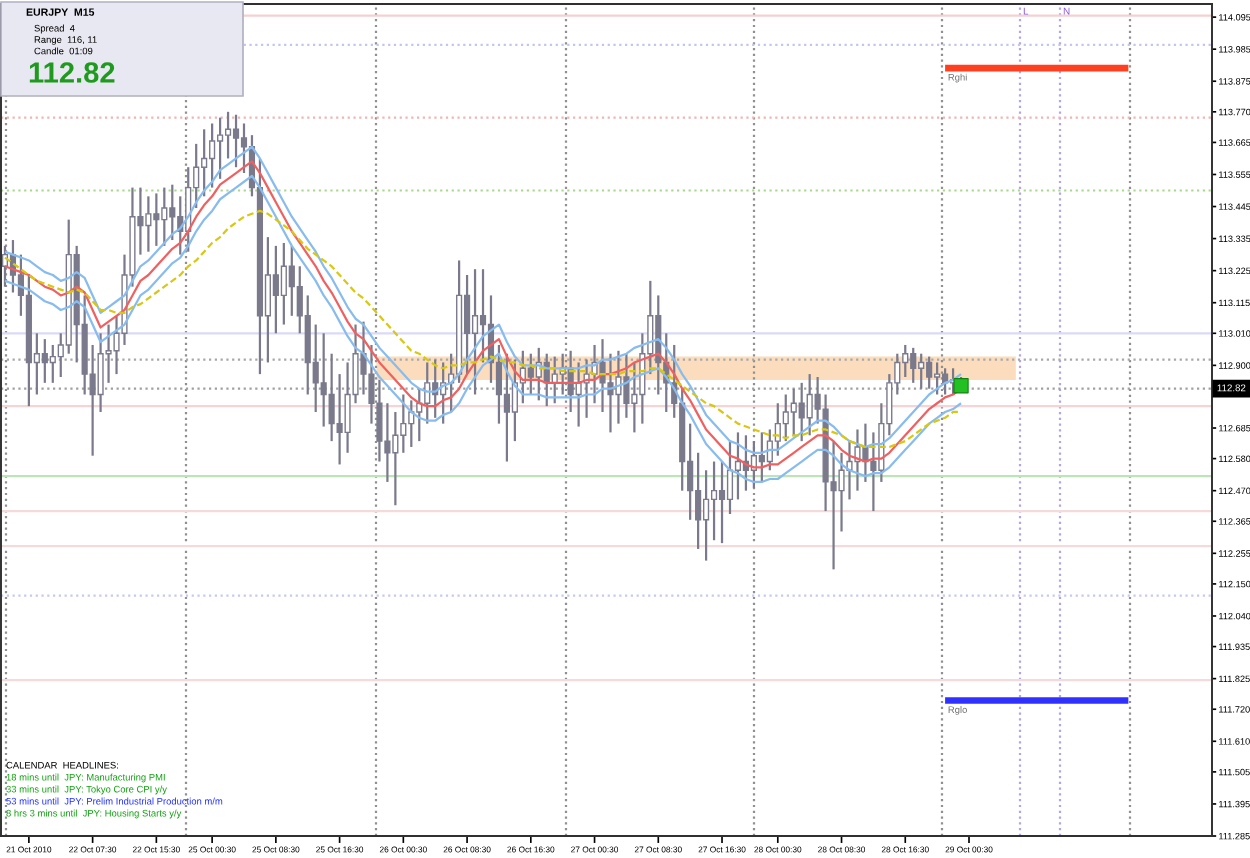 This screenshot has height=858, width=1250. What do you see at coordinates (72, 72) in the screenshot?
I see `annotation: 112.82` at bounding box center [72, 72].